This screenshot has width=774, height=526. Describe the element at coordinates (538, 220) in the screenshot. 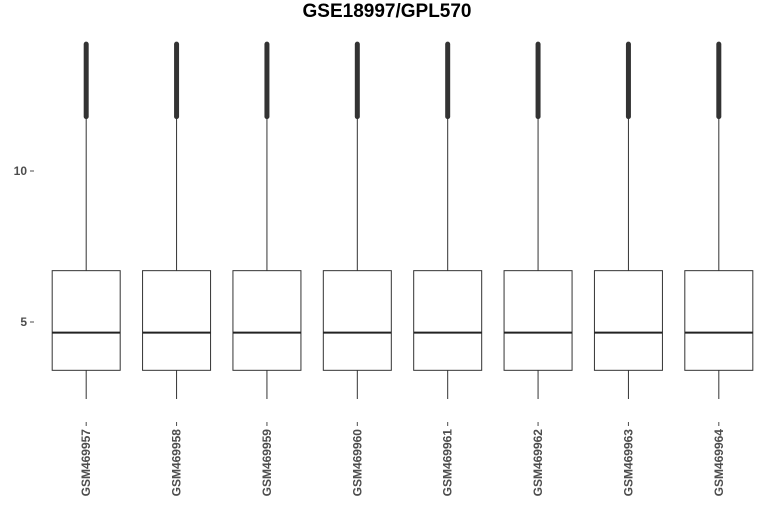

I see `box-GSM469962` at that location.